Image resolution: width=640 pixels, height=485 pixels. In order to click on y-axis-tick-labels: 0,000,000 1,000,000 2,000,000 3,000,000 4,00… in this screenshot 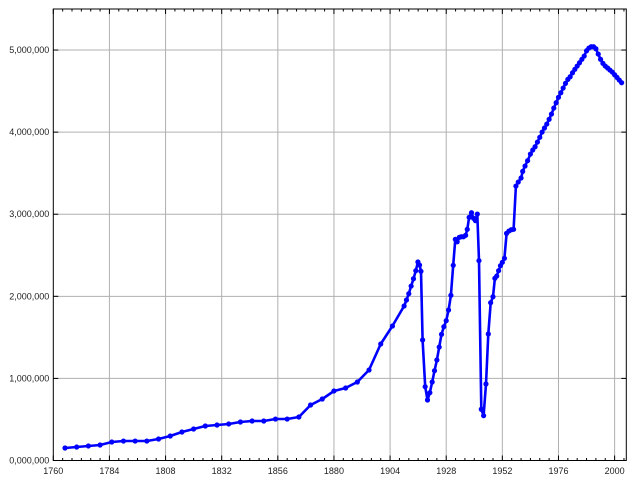, I will do `click(29, 255)`.